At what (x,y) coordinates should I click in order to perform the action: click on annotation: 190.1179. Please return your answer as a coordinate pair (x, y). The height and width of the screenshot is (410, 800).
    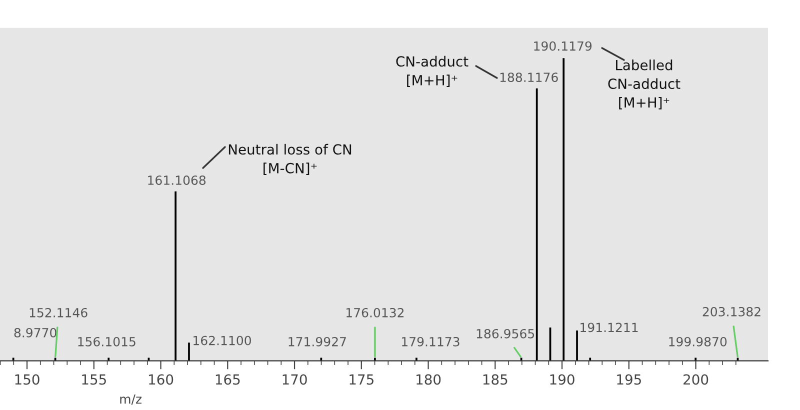
    Looking at the image, I should click on (563, 46).